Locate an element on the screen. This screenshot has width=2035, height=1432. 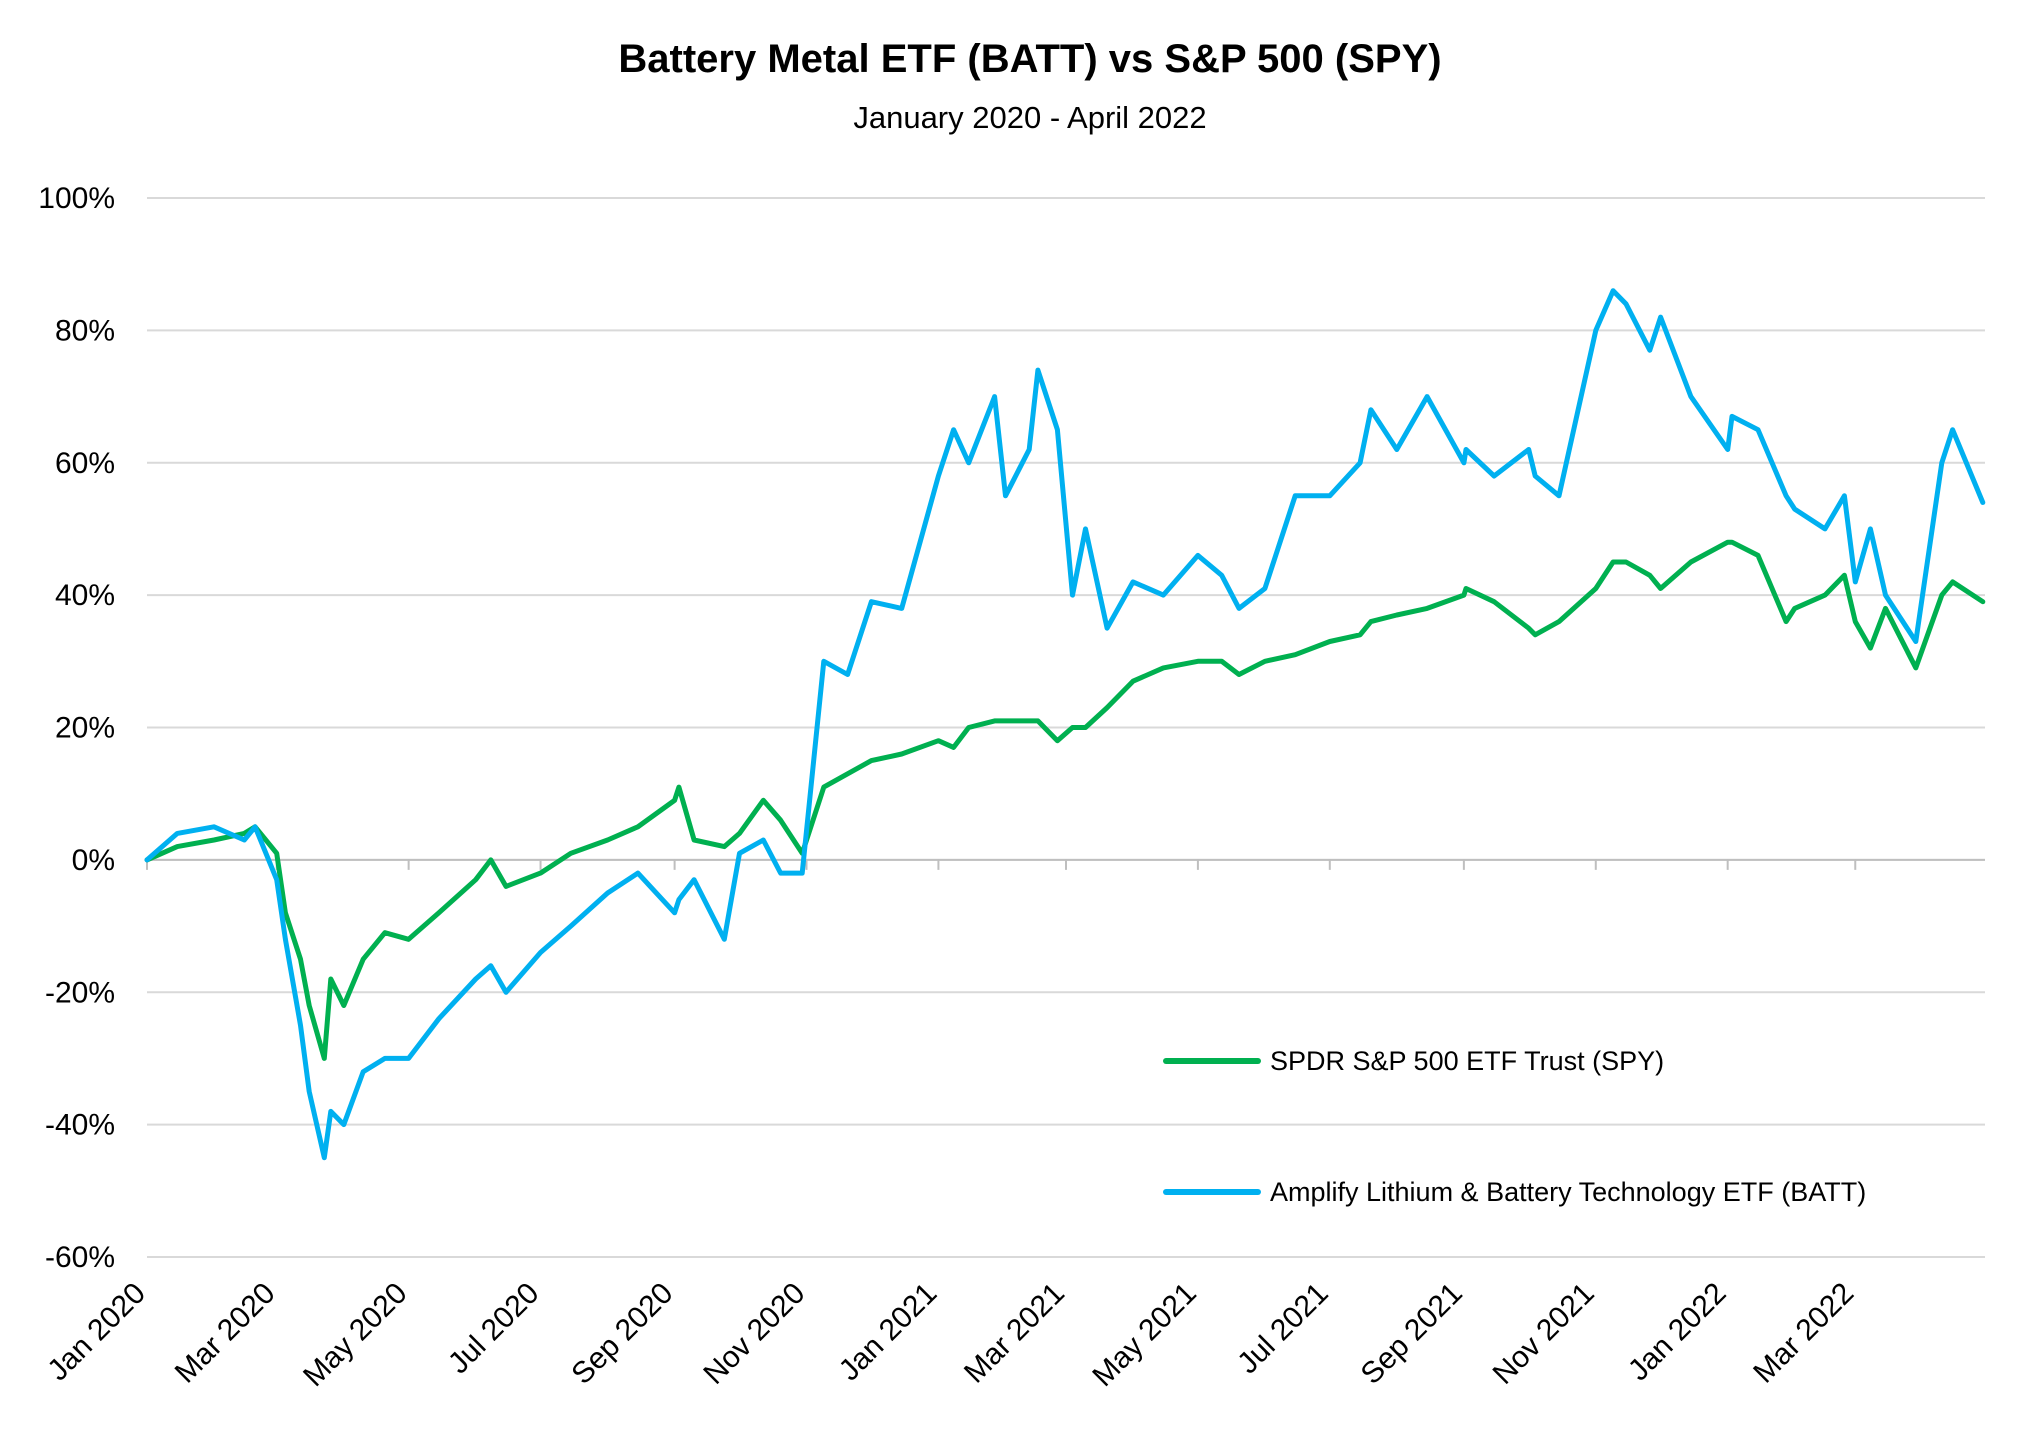
x-tick-label: Sep 2021 is located at coordinates (1412, 1334).